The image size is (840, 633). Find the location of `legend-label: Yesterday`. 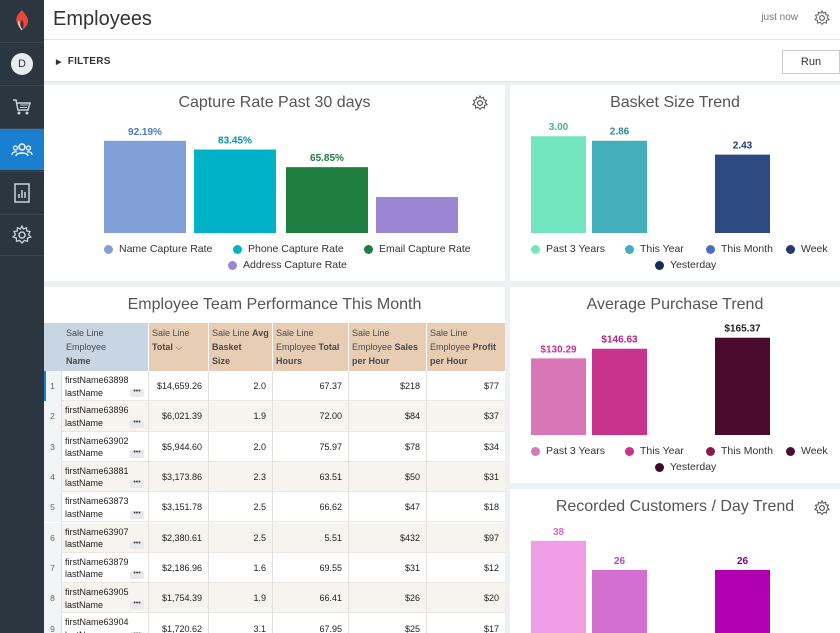

legend-label: Yesterday is located at coordinates (693, 265).